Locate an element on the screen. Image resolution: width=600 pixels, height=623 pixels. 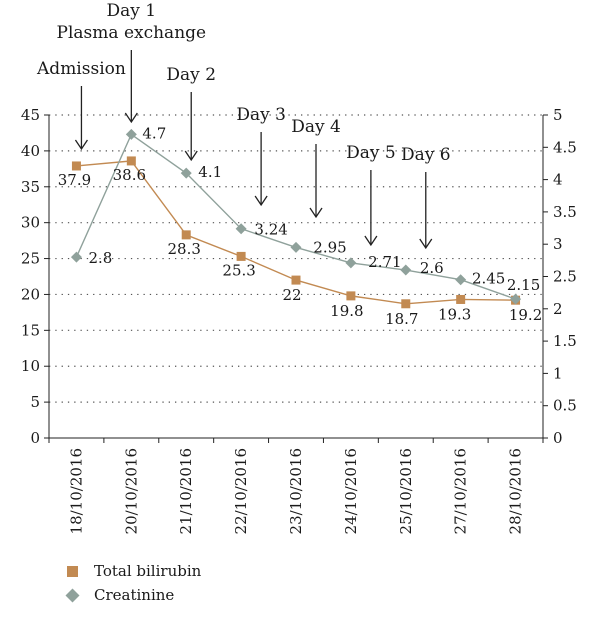
data-label: 25.3 is located at coordinates (238, 270).